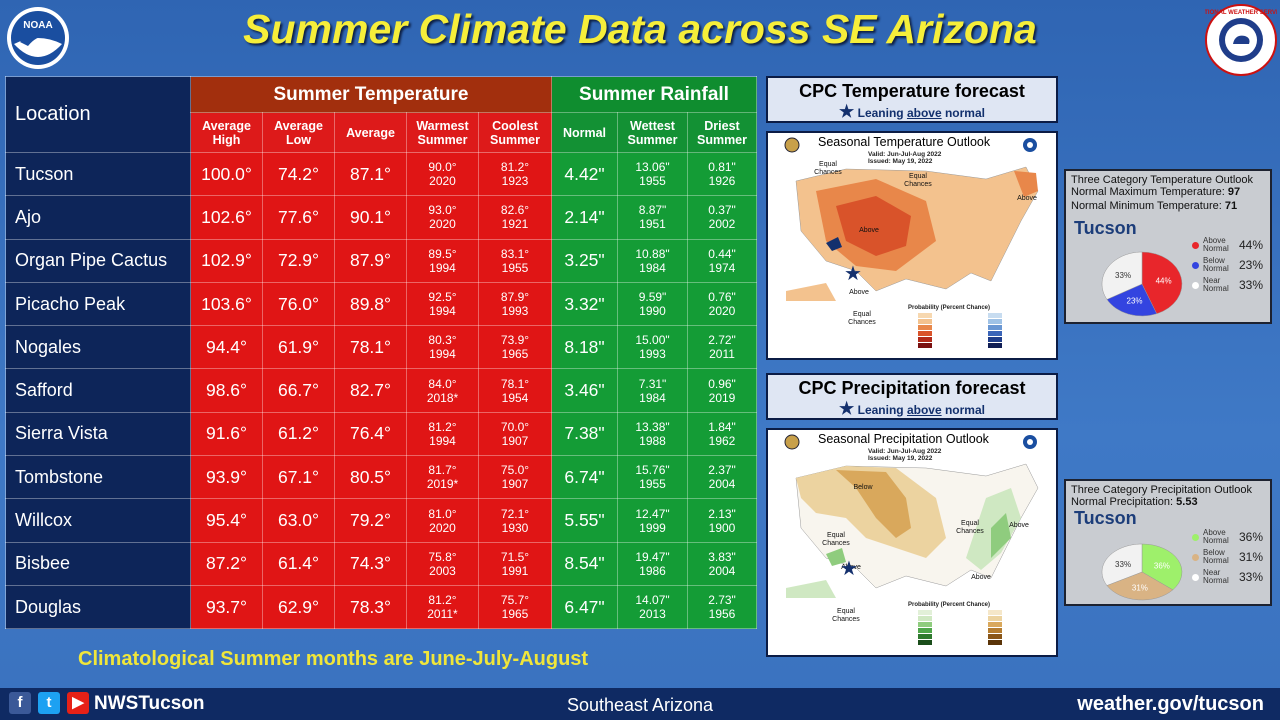  I want to click on pie-slice-label: 44%, so click(1164, 281).